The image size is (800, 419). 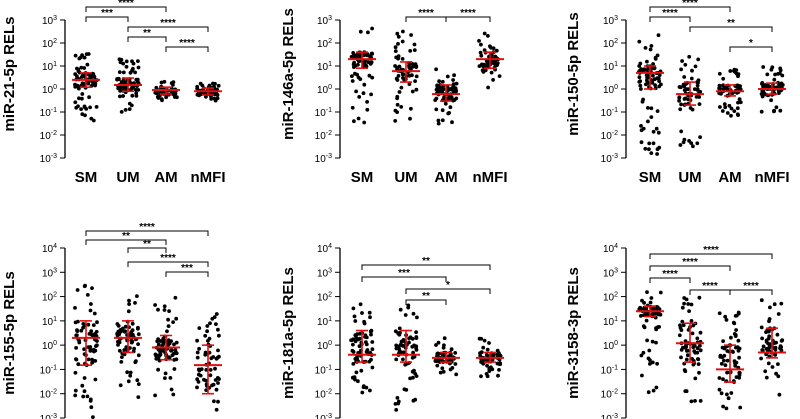 I want to click on y-tick-label: 10-2, so click(x=323, y=136).